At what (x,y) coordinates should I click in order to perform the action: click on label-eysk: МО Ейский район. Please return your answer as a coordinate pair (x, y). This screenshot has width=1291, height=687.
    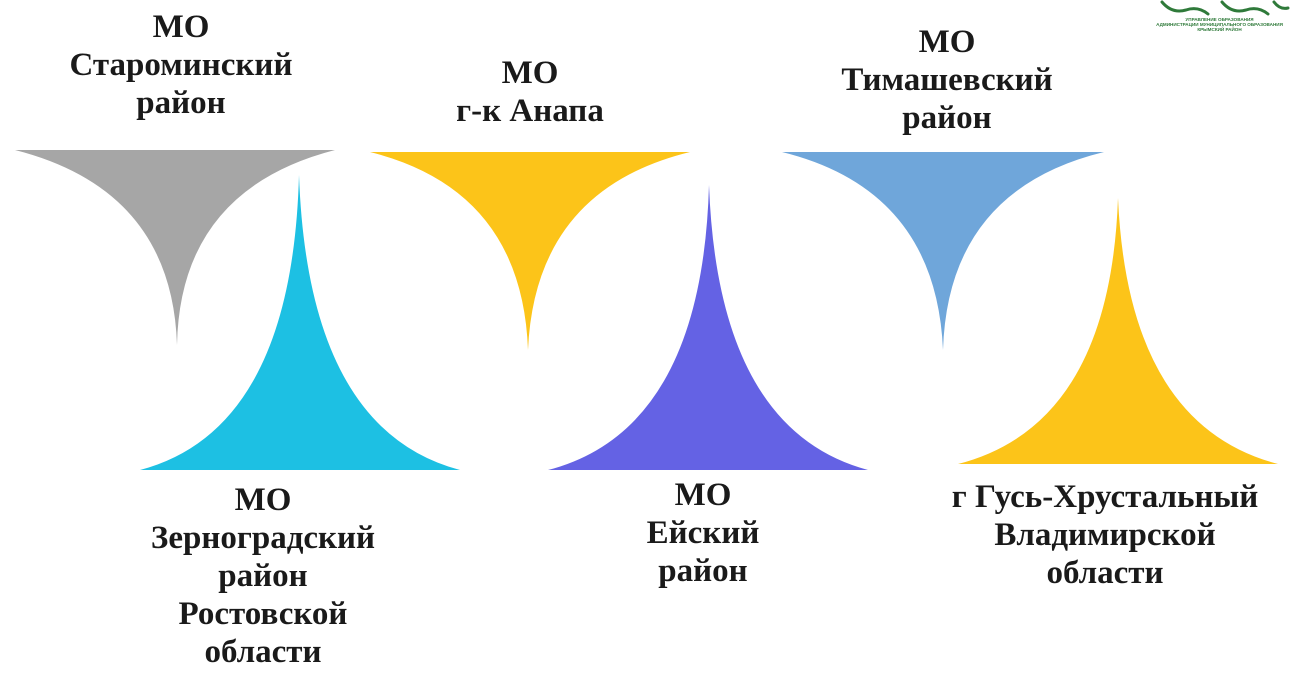
    Looking at the image, I should click on (703, 533).